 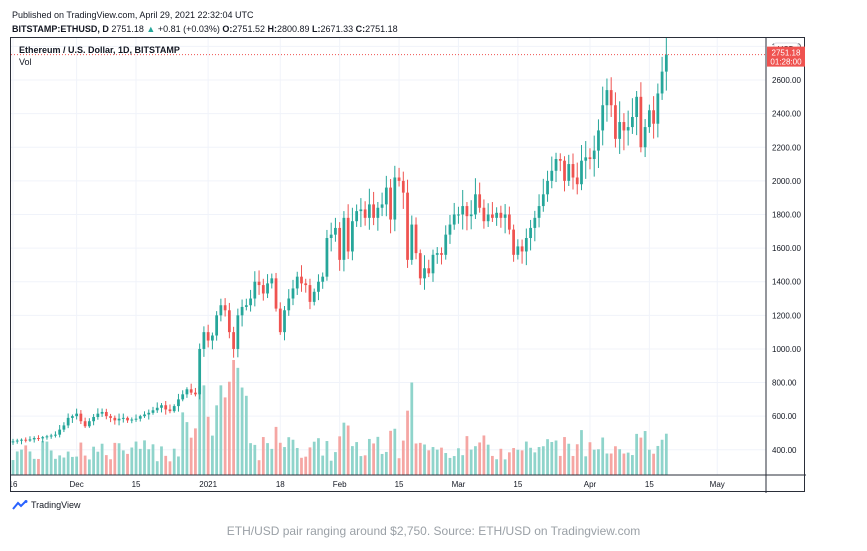 I want to click on low-value: 2671.33, so click(x=337, y=29).